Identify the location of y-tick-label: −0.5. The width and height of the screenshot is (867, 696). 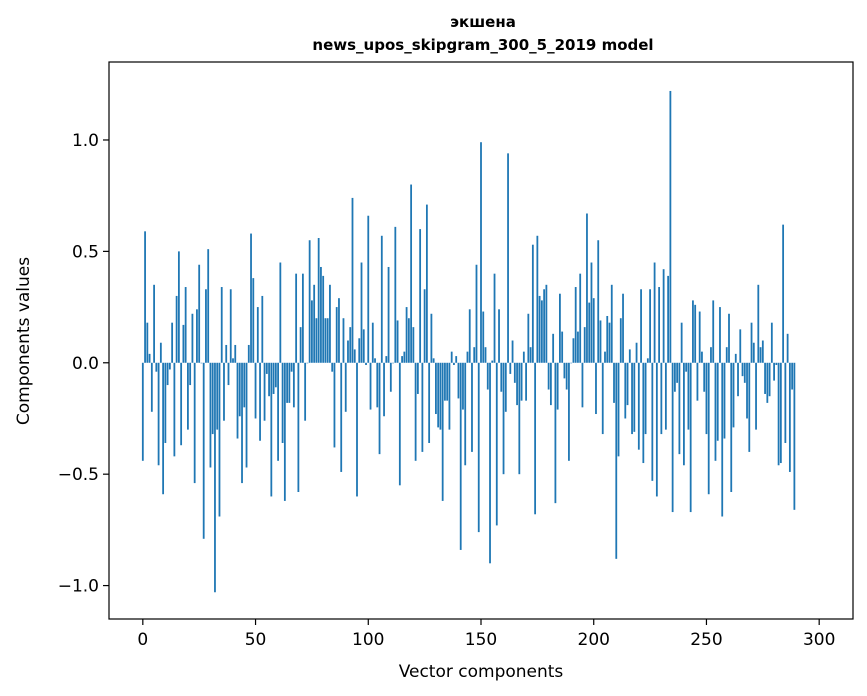
(78, 475).